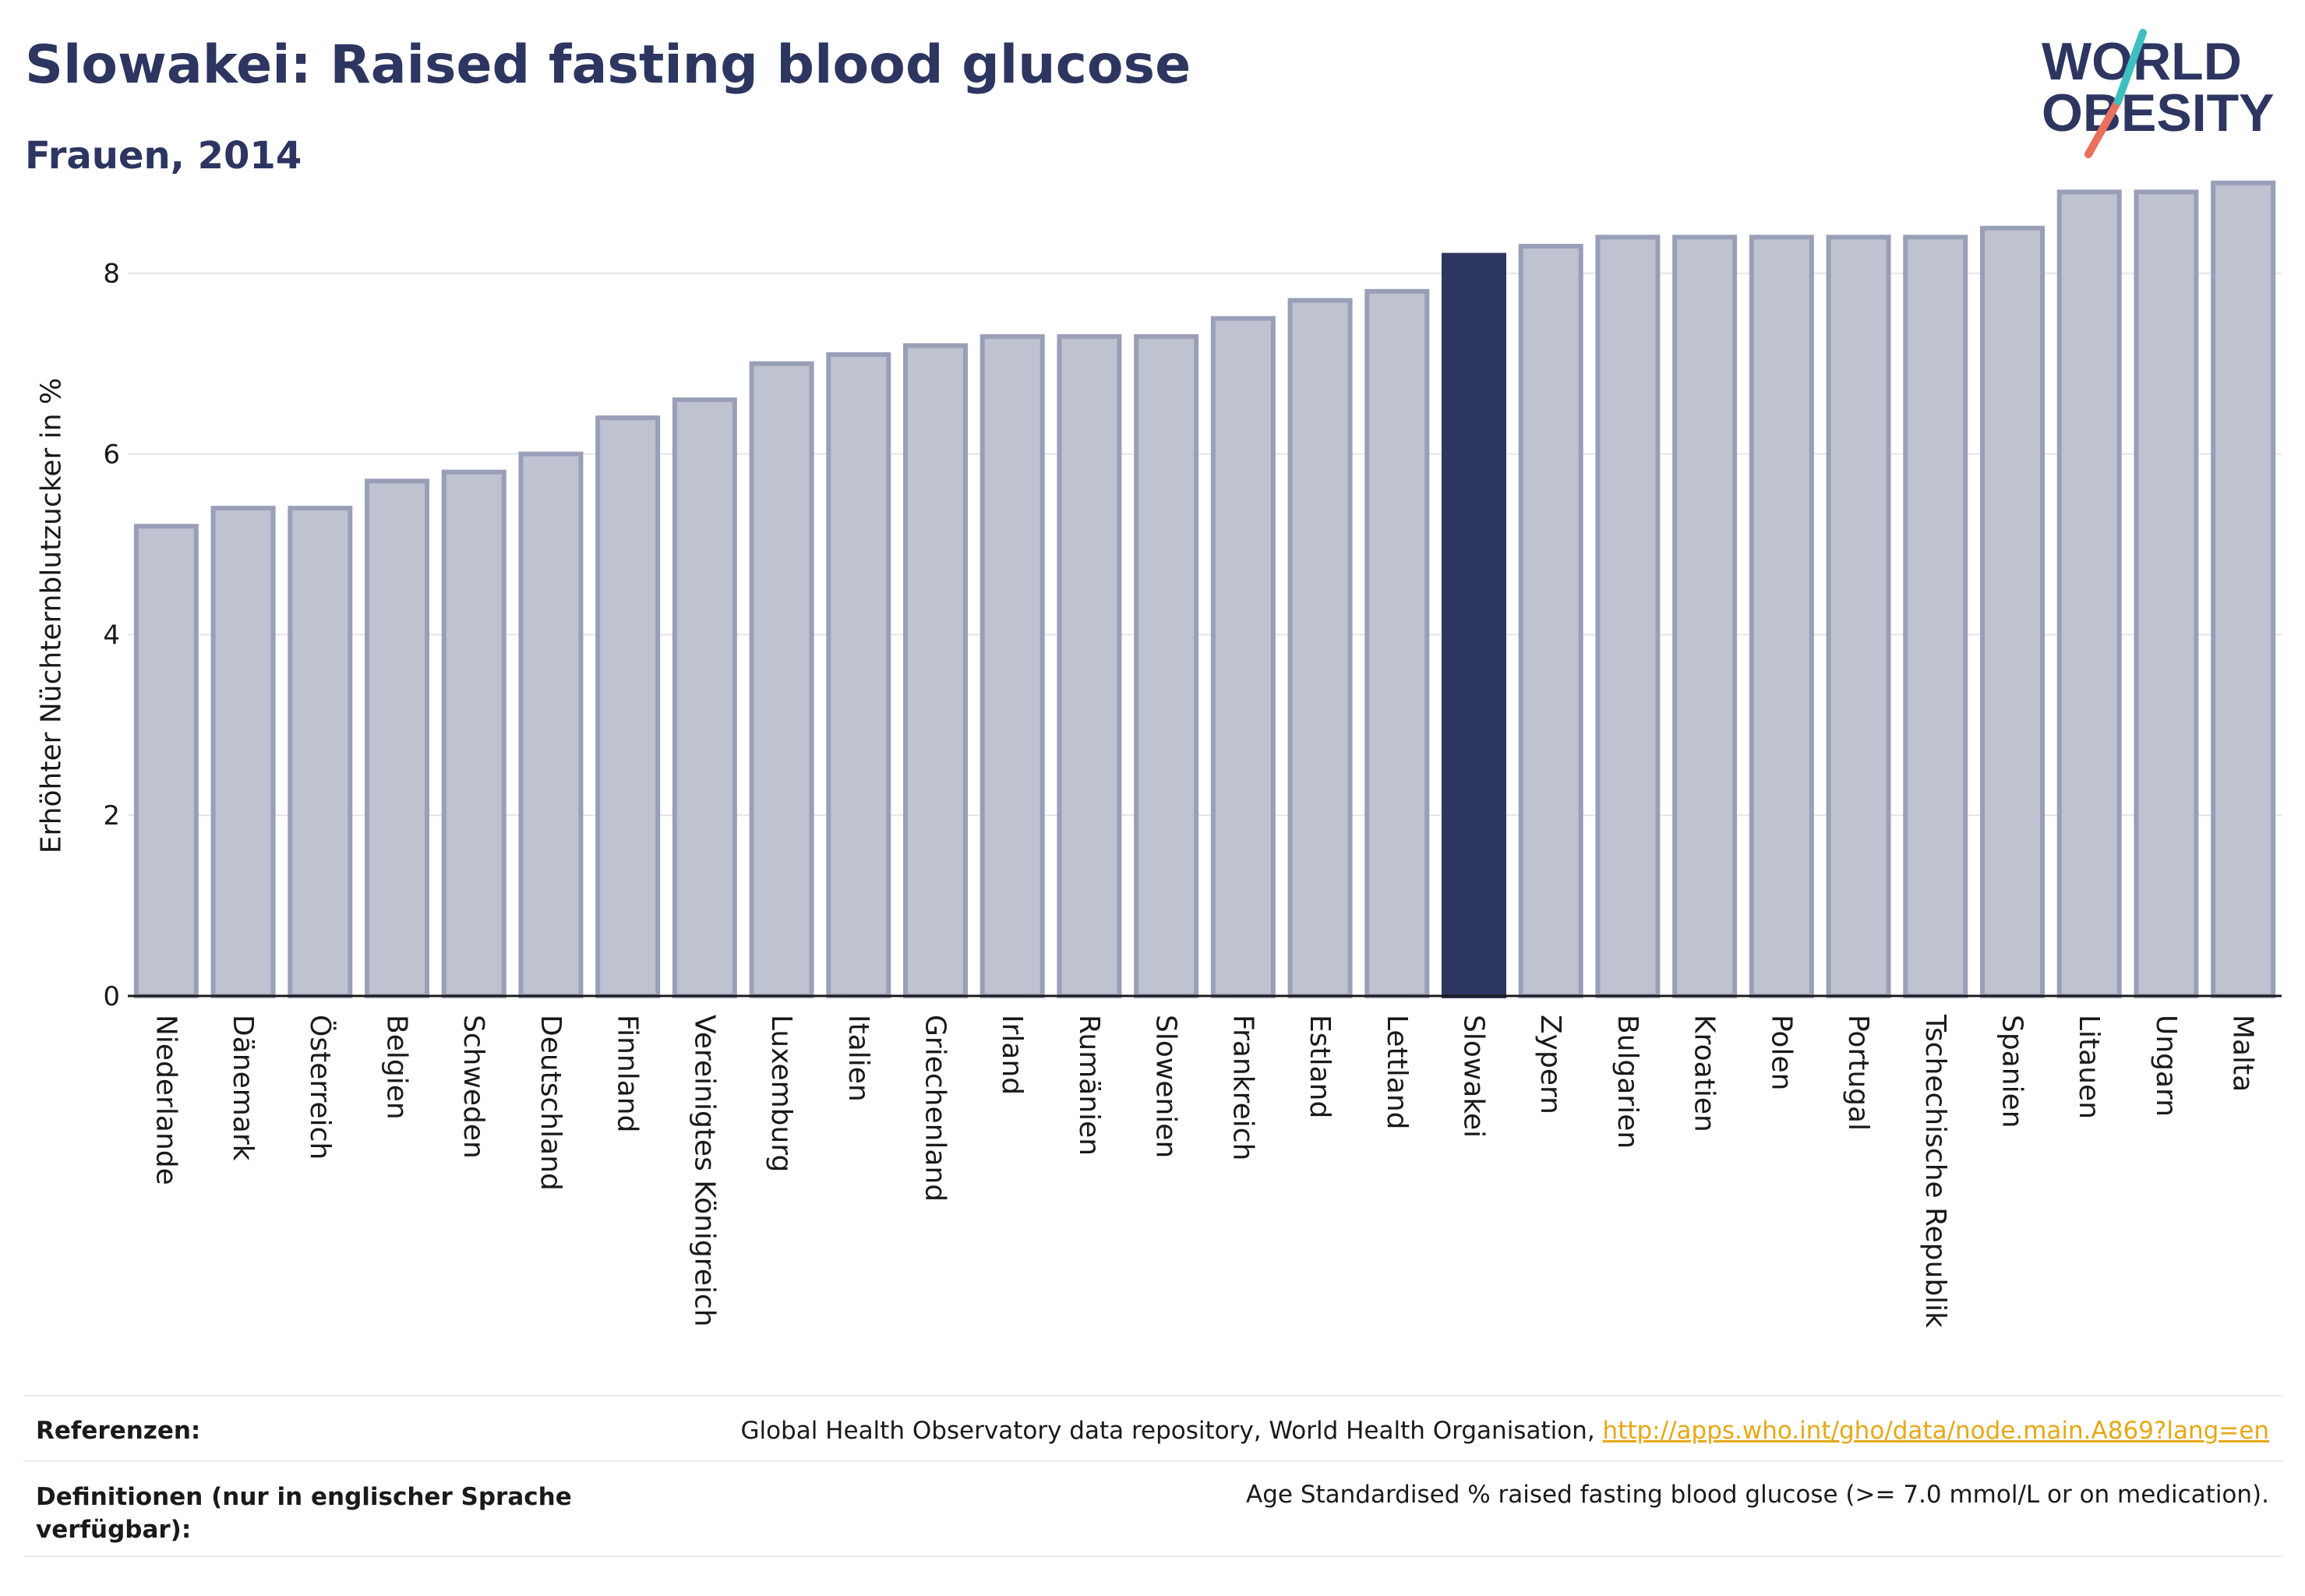  I want to click on chart-subtitle: Frauen, 2014, so click(163, 156).